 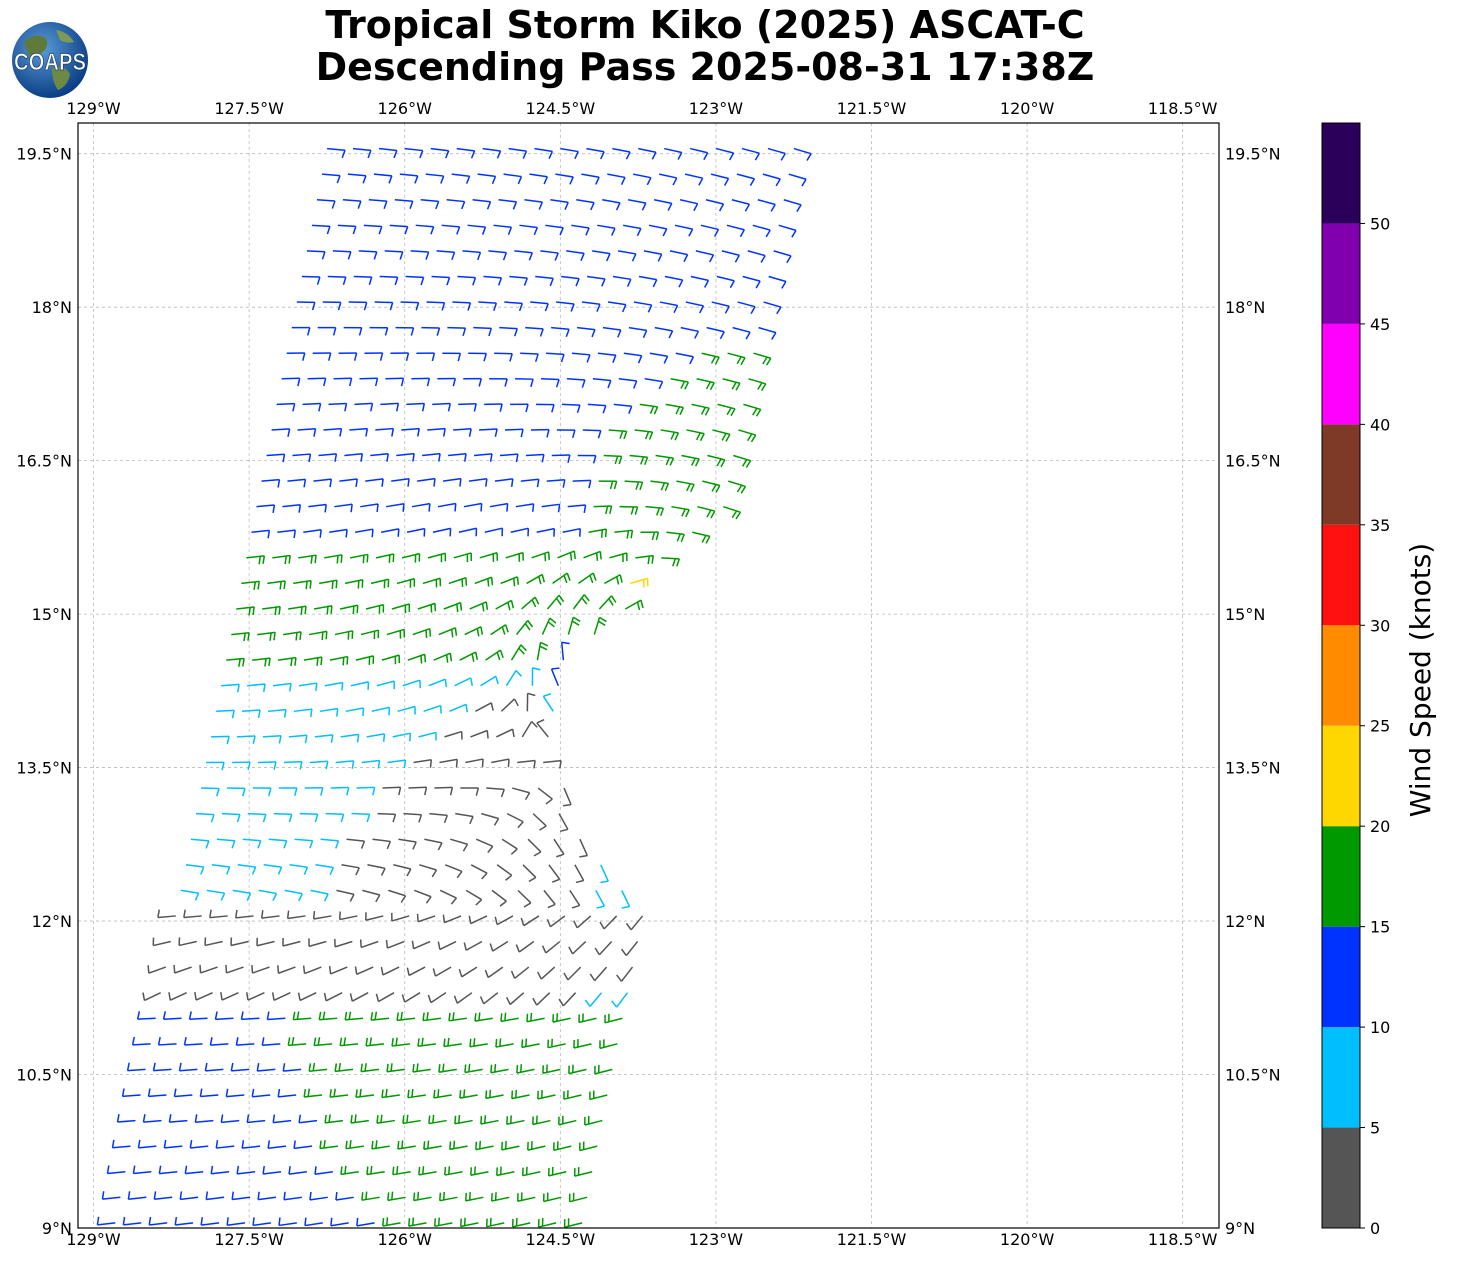 What do you see at coordinates (93, 1239) in the screenshot?
I see `lon-tick-label: 129°W` at bounding box center [93, 1239].